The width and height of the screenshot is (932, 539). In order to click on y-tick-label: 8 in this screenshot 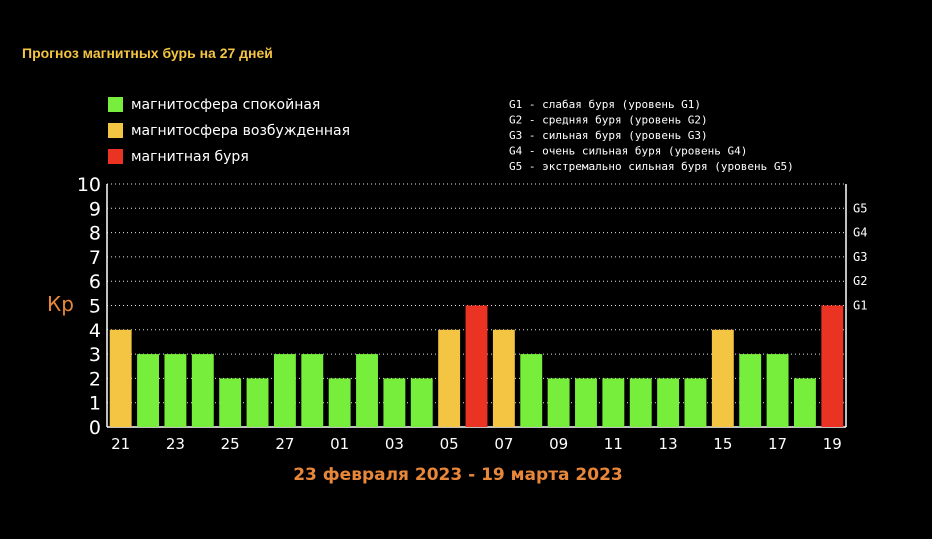, I will do `click(95, 234)`.